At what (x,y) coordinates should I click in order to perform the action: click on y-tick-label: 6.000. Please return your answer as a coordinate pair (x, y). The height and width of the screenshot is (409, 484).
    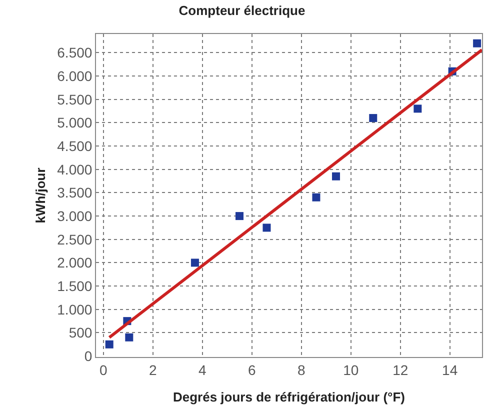
    Looking at the image, I should click on (74, 76).